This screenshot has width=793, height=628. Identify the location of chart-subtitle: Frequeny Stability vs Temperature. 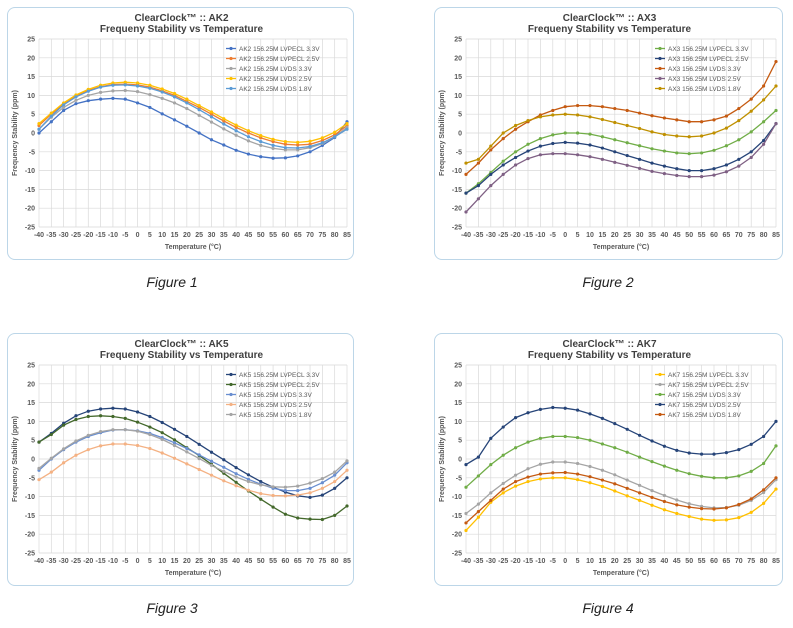
(182, 355).